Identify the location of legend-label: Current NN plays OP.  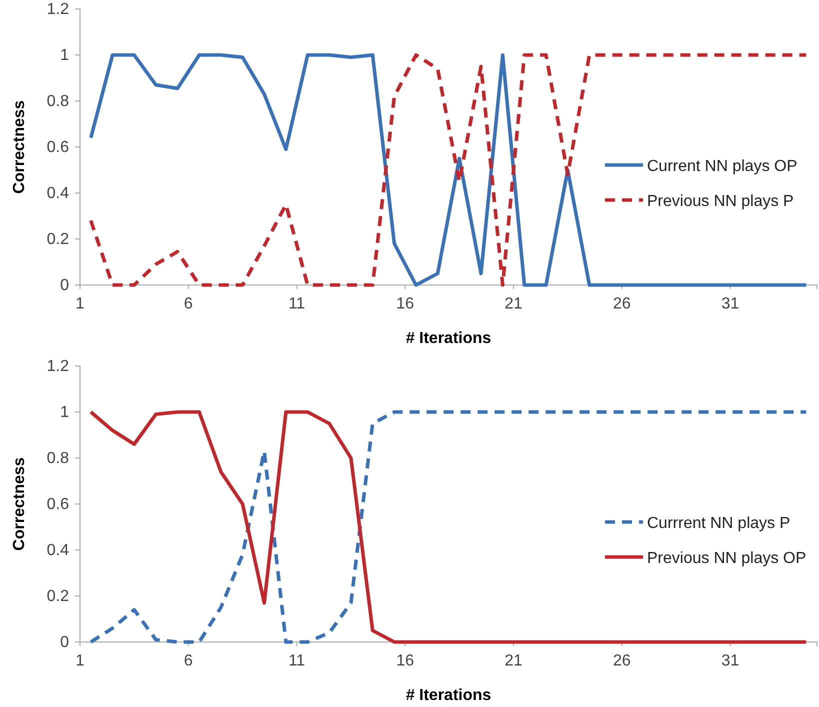
(722, 166).